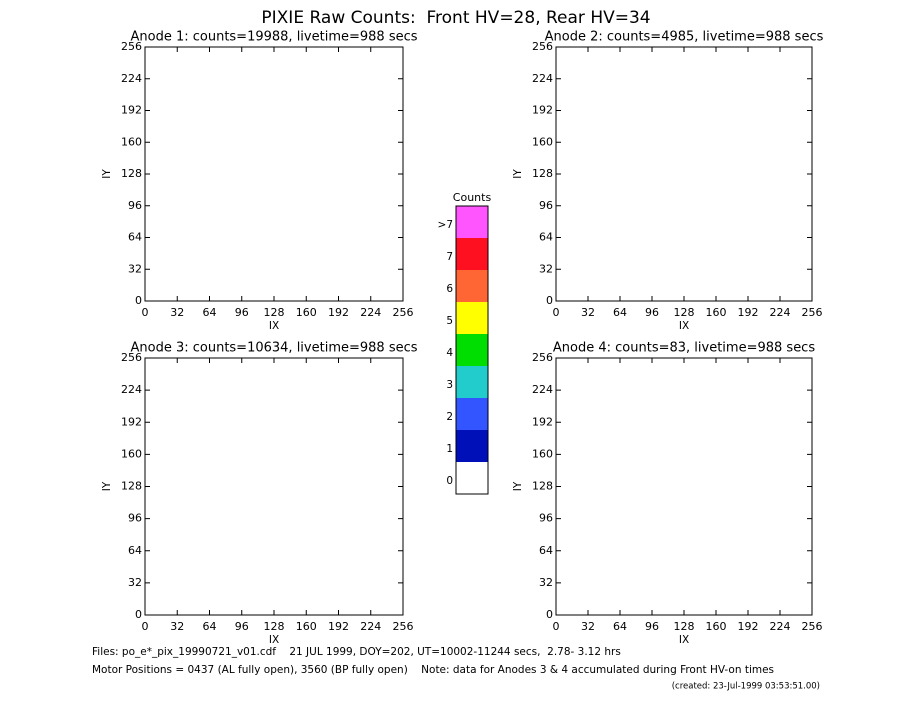 This screenshot has height=705, width=913. Describe the element at coordinates (273, 348) in the screenshot. I see `panel-title: Anode 3: counts=10634, livetime=988 secs` at that location.